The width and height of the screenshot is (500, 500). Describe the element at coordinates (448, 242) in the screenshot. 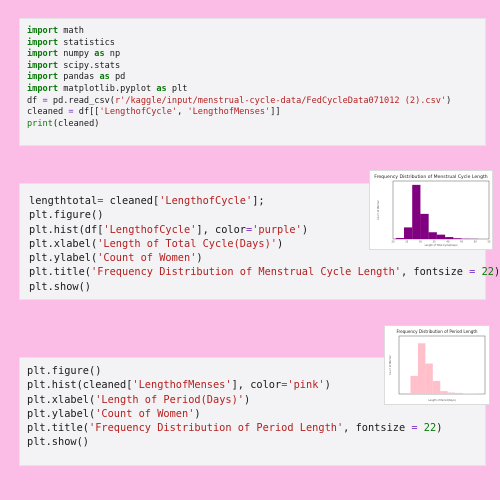

I see `x-tick-label: 40` at that location.